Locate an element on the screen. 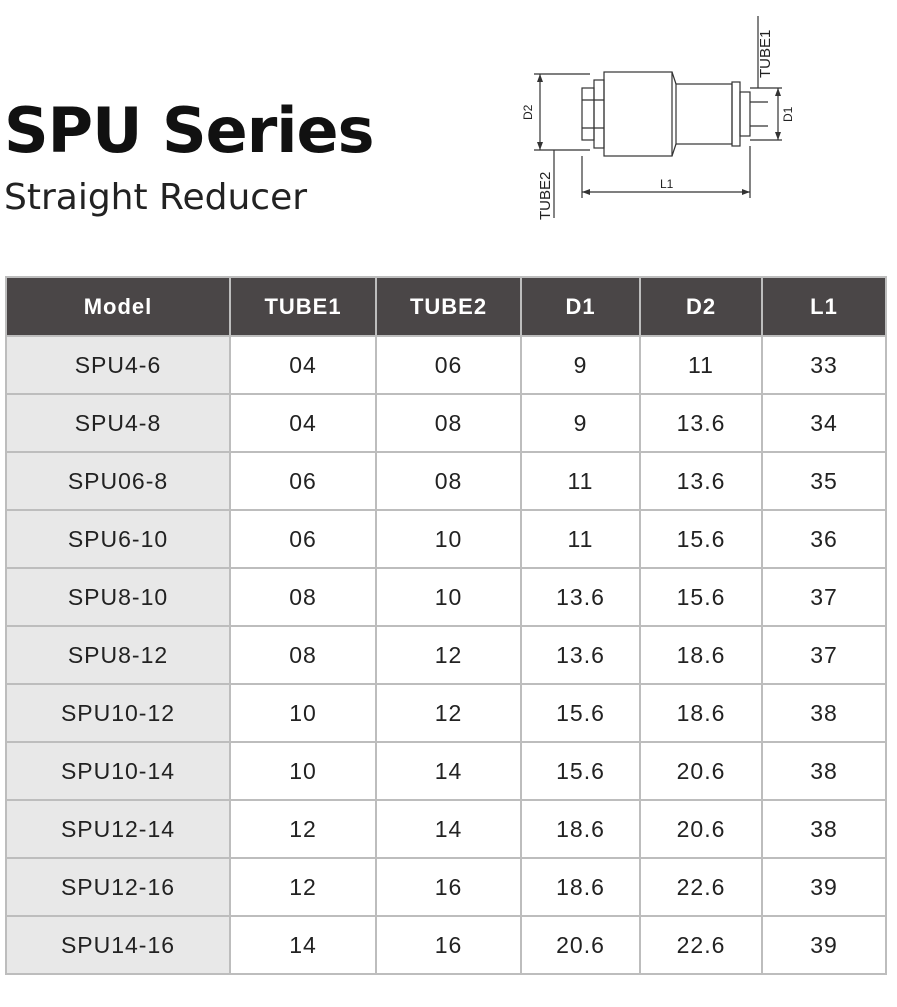 The image size is (897, 1007). tube2-cell: 06 is located at coordinates (448, 365).